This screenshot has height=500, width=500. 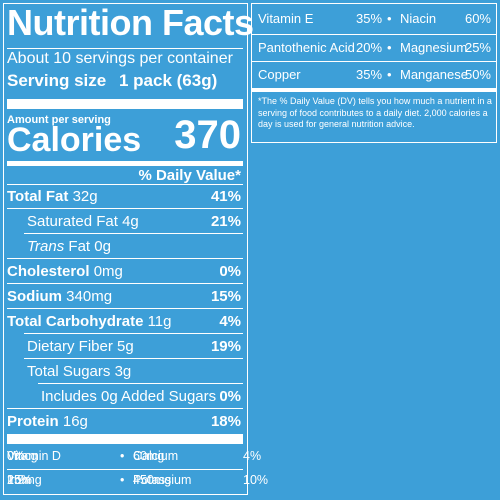 What do you see at coordinates (120, 58) in the screenshot?
I see `servings-per-container: About 10 servings per container` at bounding box center [120, 58].